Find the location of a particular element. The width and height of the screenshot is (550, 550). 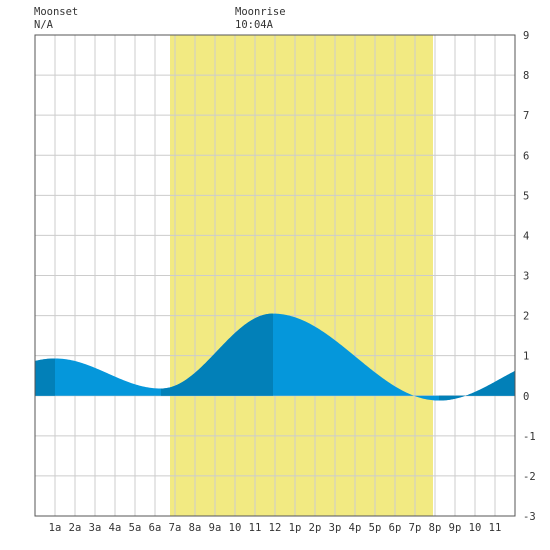

tide-rising-bands is located at coordinates (275, 357).